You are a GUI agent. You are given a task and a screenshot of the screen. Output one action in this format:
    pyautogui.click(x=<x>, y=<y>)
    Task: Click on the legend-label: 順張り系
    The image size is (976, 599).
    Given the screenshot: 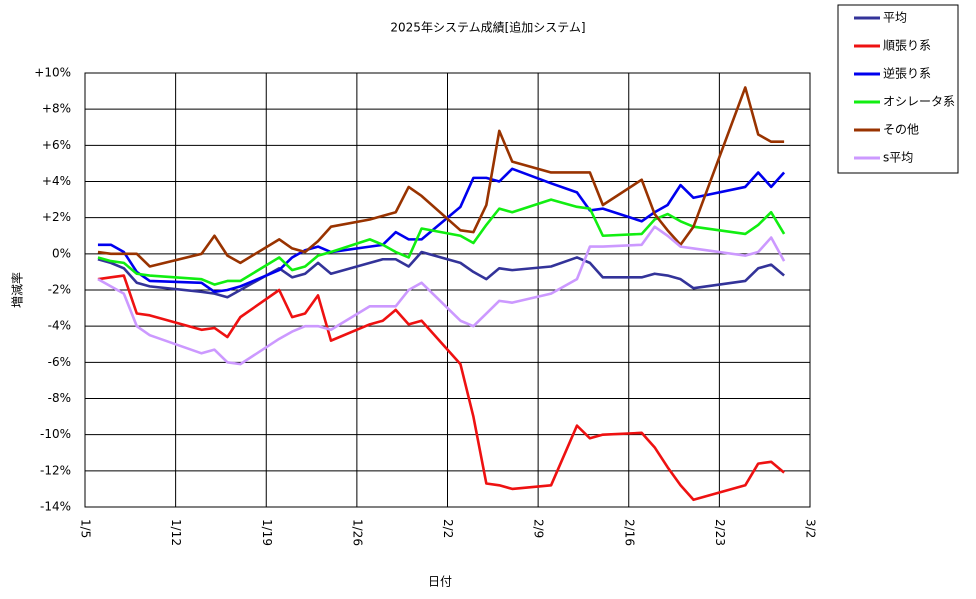 What is the action you would take?
    pyautogui.click(x=907, y=46)
    